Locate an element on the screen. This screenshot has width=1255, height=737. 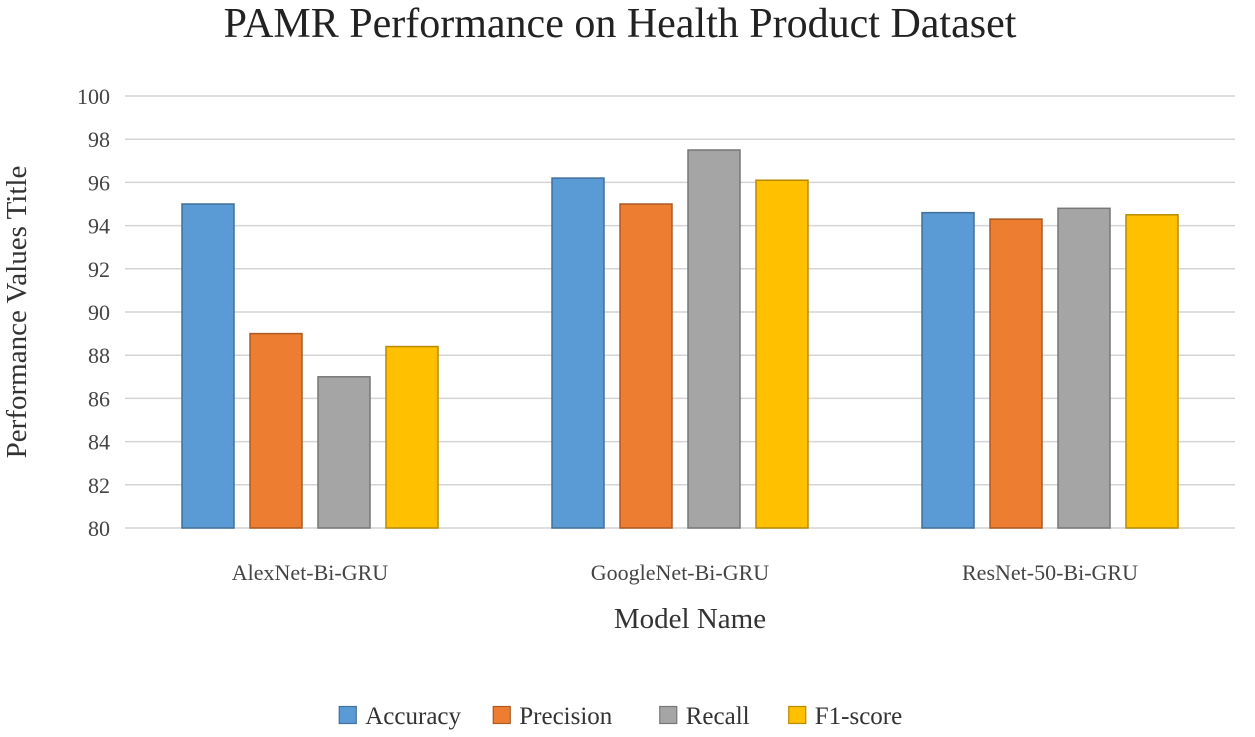
x-tick-label: ResNet-50-Bi-GRU is located at coordinates (1050, 572).